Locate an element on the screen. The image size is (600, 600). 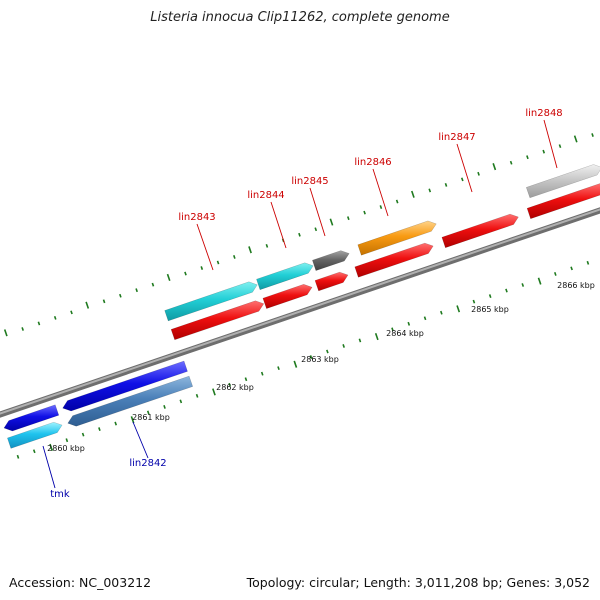
lin2842-gene is located at coordinates (130, 401).